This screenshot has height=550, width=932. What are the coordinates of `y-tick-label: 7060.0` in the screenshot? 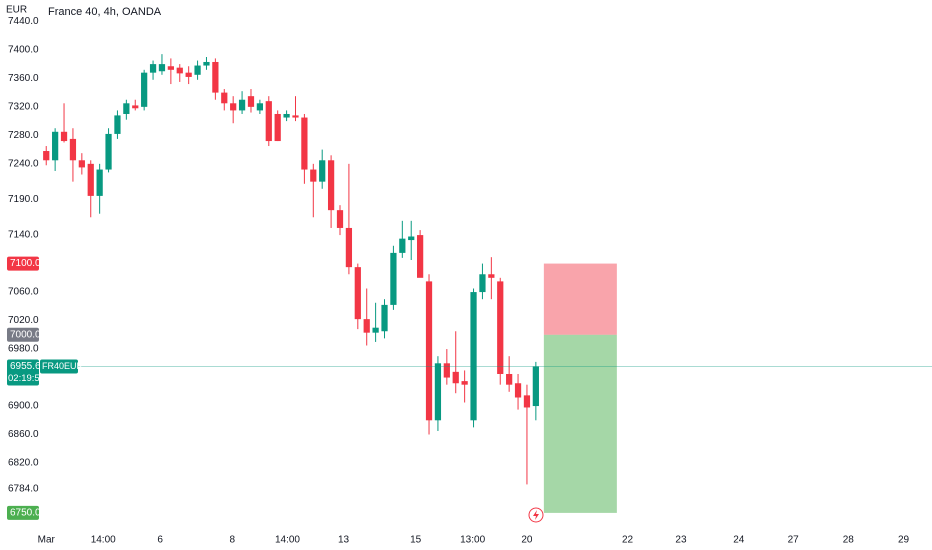 It's located at (23, 292).